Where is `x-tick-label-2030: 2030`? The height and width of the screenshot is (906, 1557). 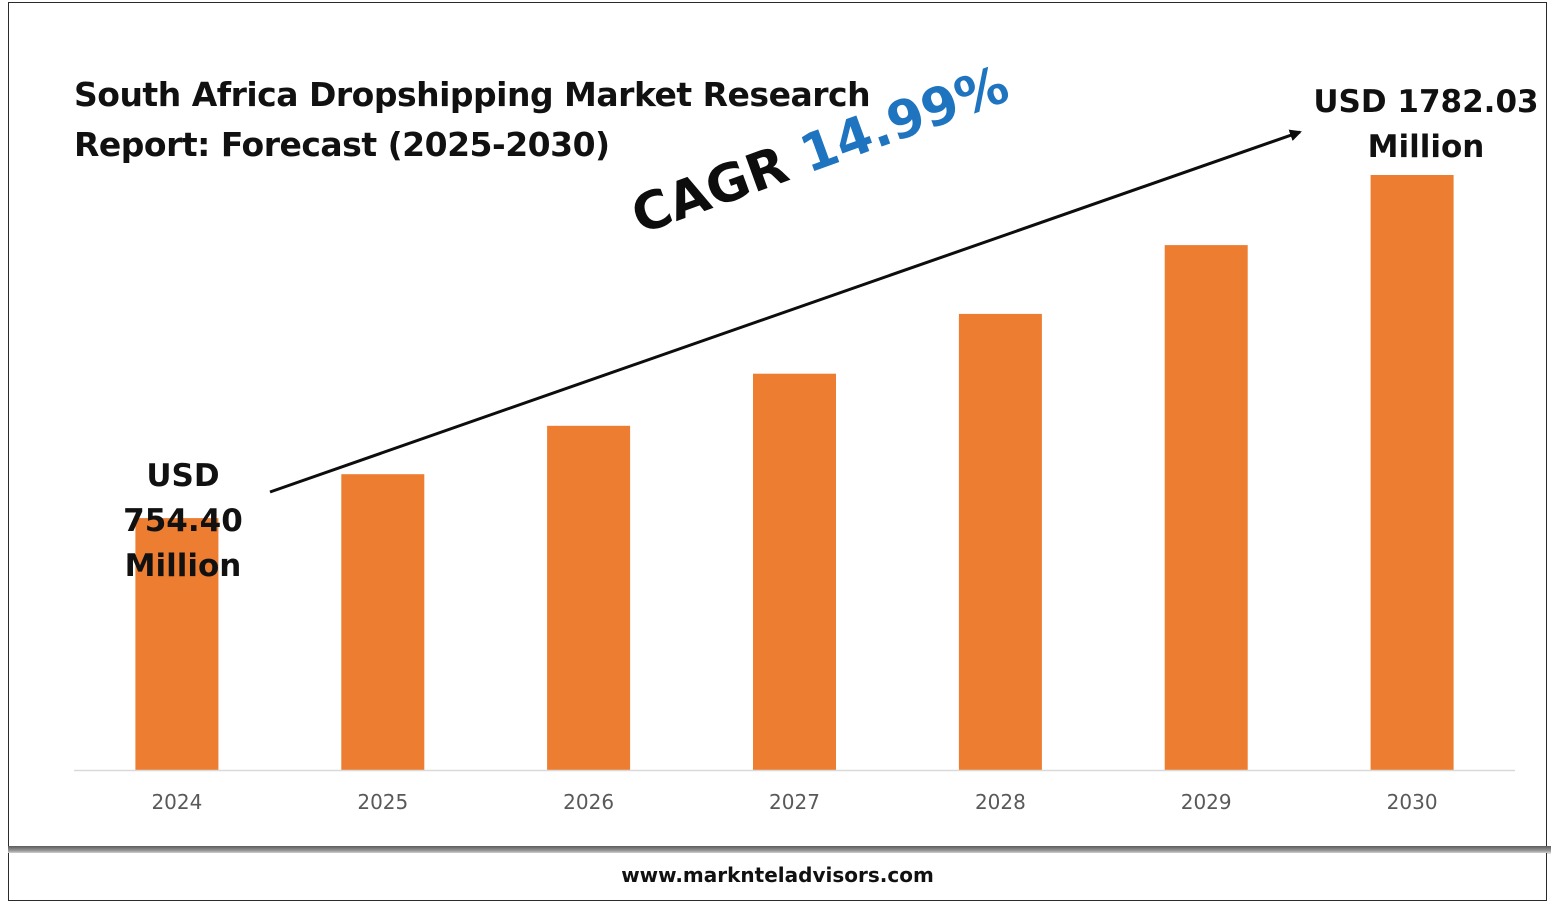 x-tick-label-2030: 2030 is located at coordinates (1412, 802).